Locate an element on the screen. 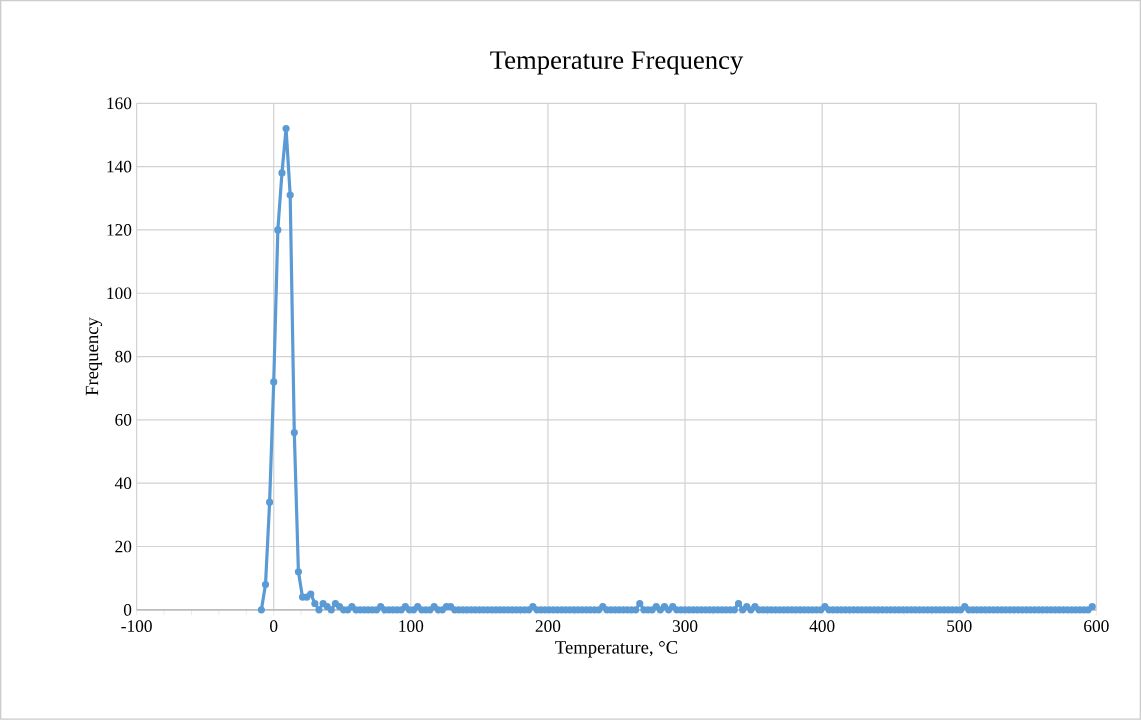 This screenshot has width=1141, height=720. y-tick-label: 160 is located at coordinates (119, 103).